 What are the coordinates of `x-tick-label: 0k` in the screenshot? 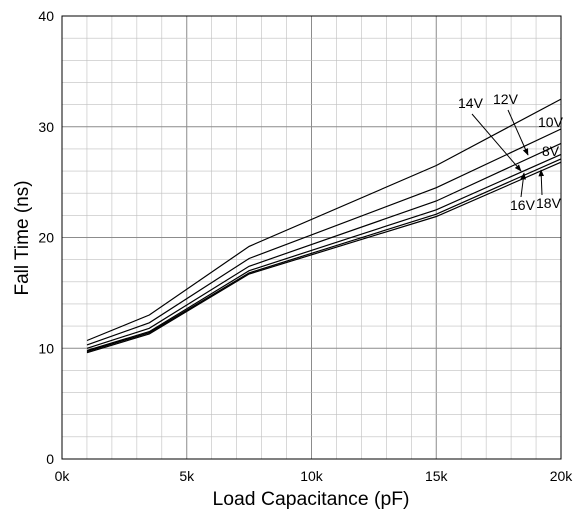 It's located at (63, 476).